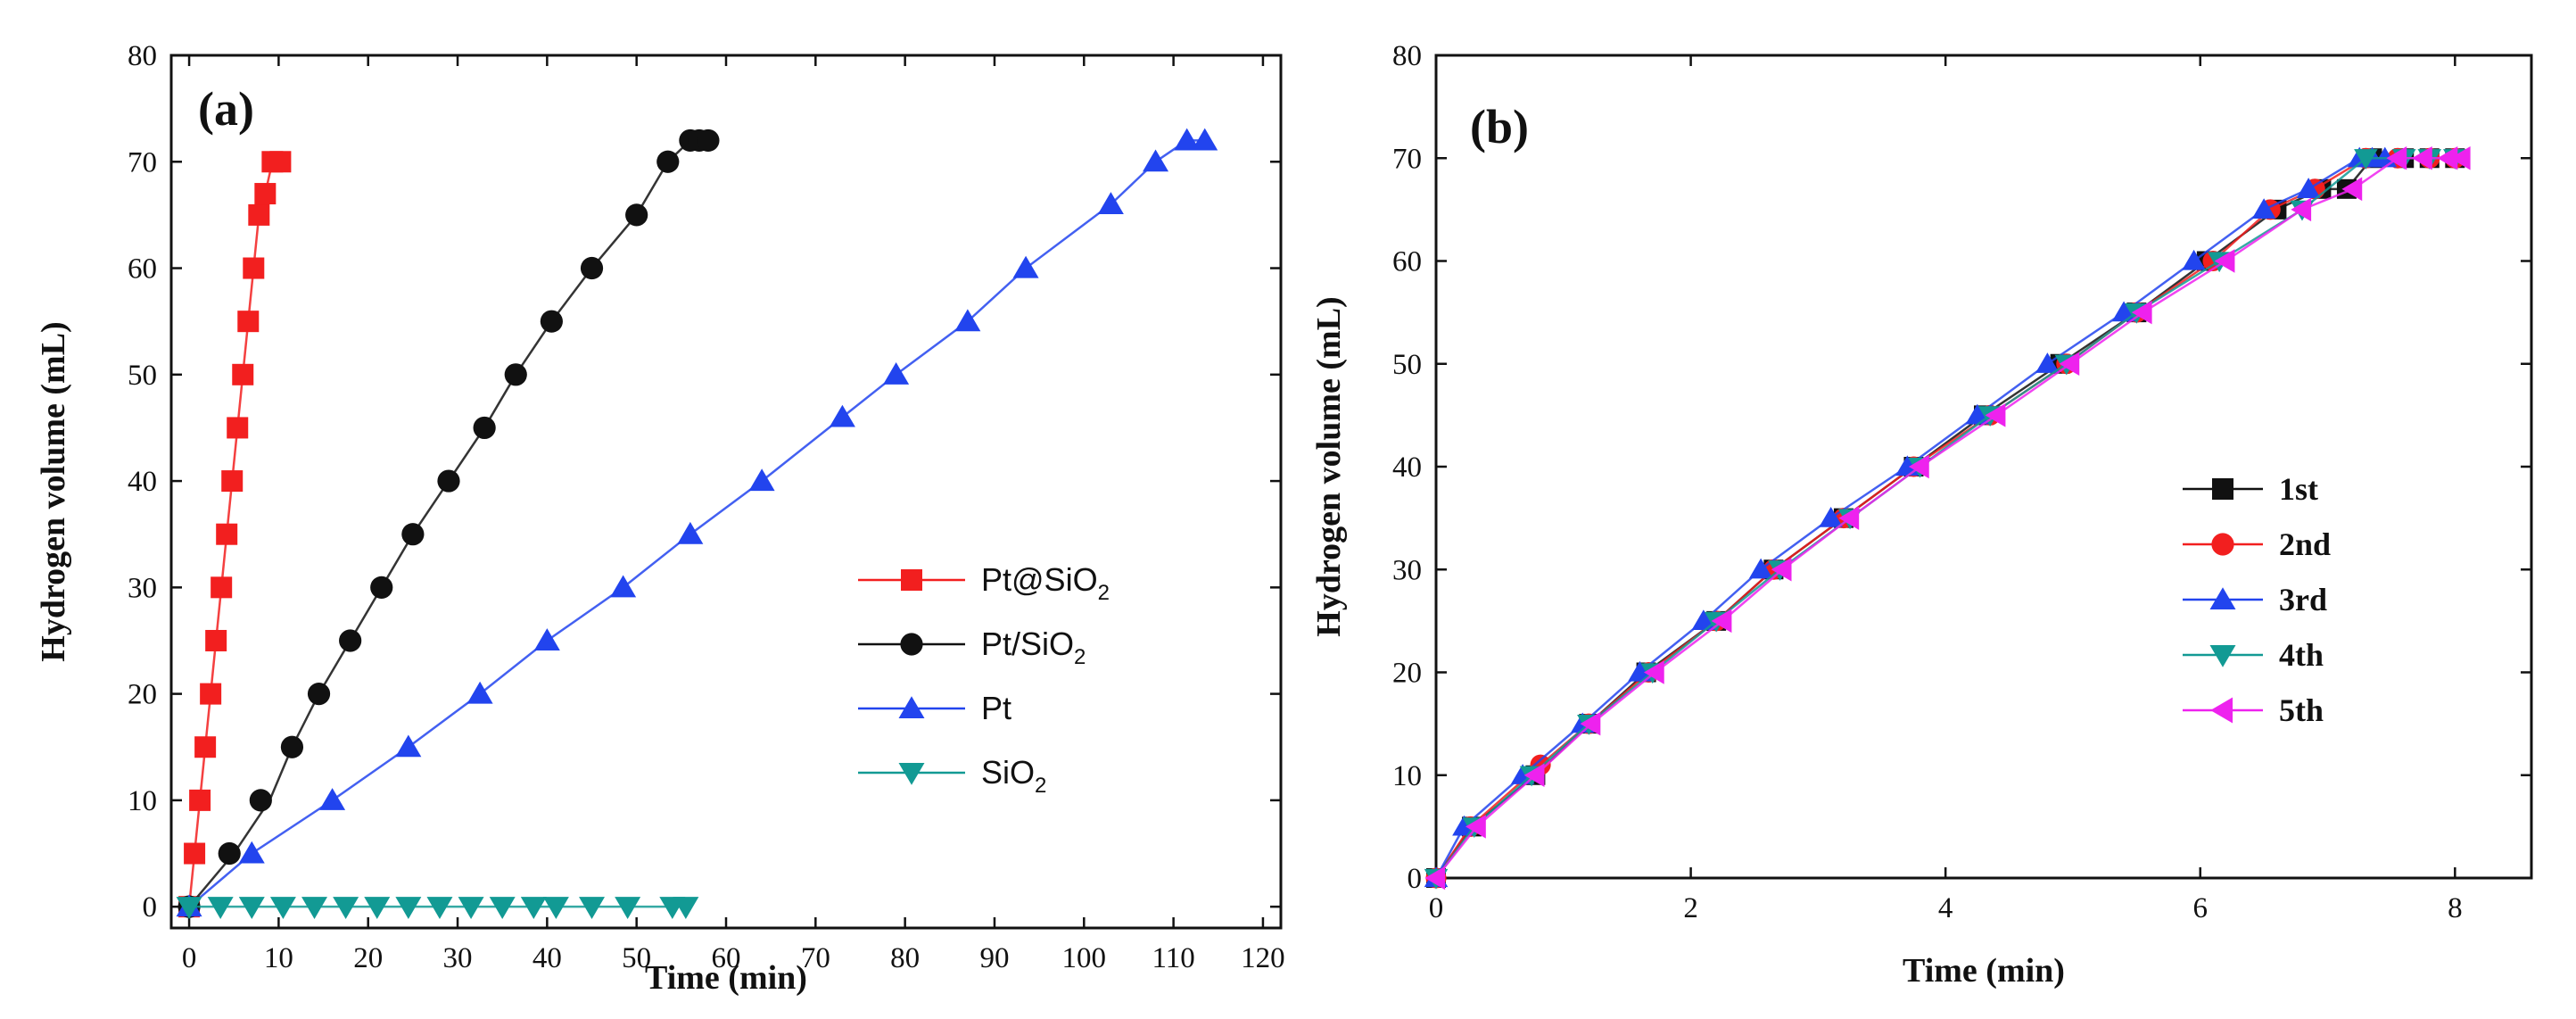  Describe the element at coordinates (142, 162) in the screenshot. I see `y-tick-label: 70` at that location.